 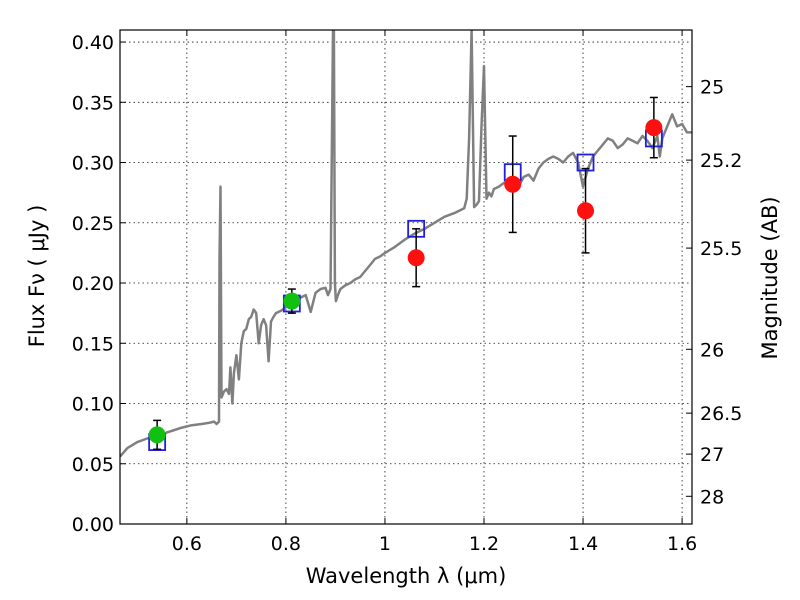 I want to click on x-tick-label: 0.6, so click(x=187, y=544).